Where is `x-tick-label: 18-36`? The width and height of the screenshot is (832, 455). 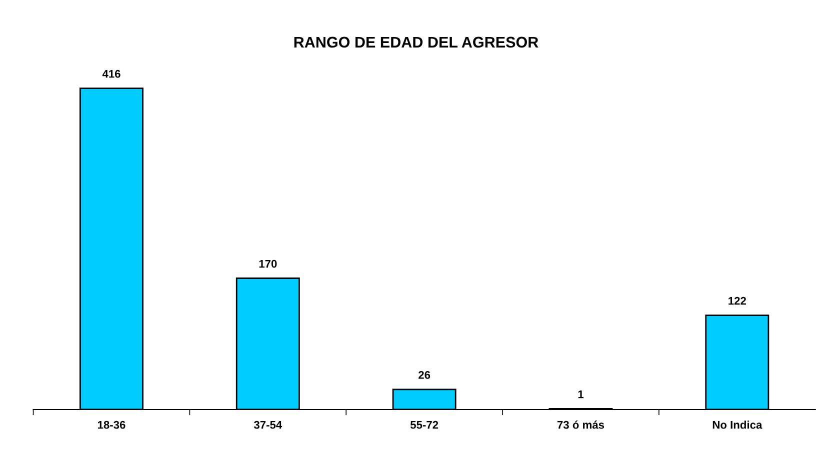 x-tick-label: 18-36 is located at coordinates (112, 424).